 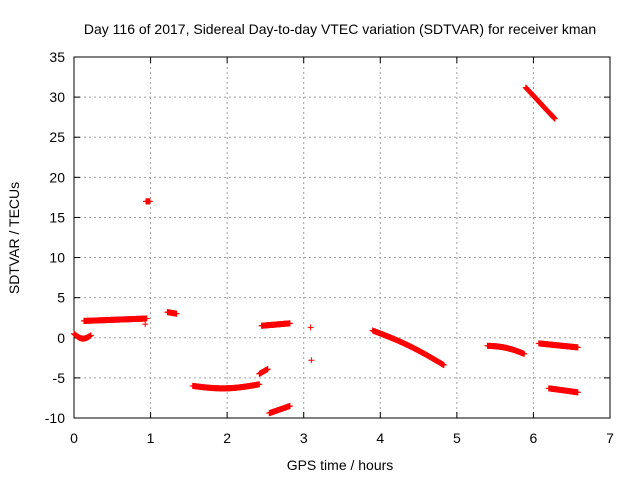 I want to click on x-tick-label: 5, so click(x=457, y=438).